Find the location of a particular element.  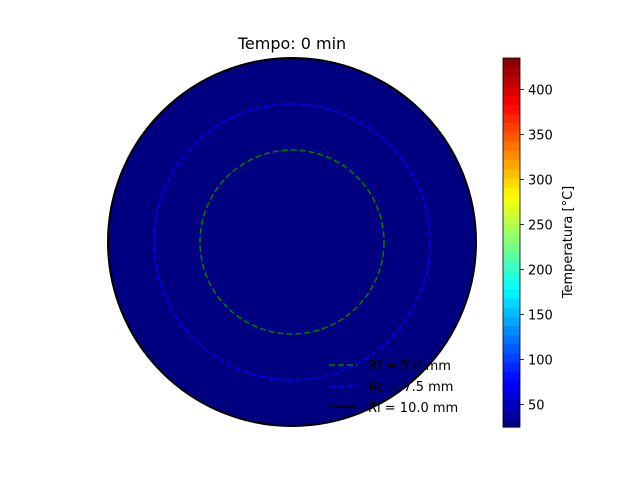

colorbar-frame is located at coordinates (511, 242).